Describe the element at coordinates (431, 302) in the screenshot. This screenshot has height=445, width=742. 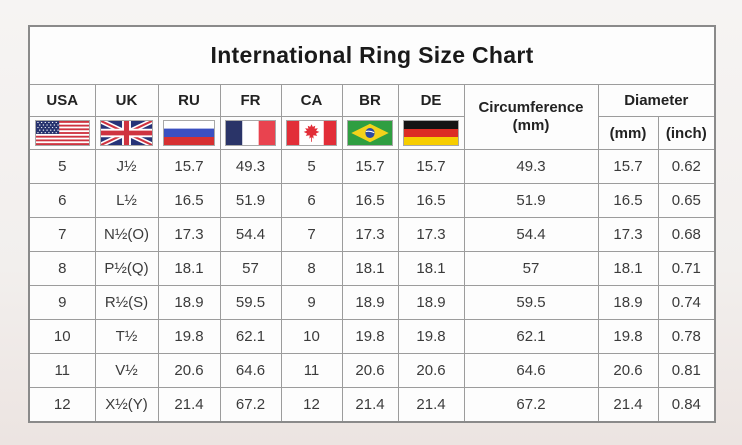
I see `cell-de: 18.9` at that location.